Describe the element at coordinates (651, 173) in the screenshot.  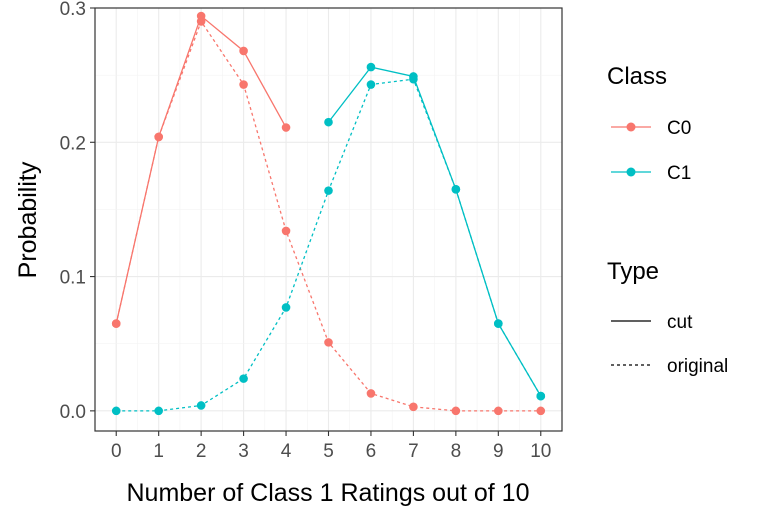
I see `legend-item-c1: C1` at that location.